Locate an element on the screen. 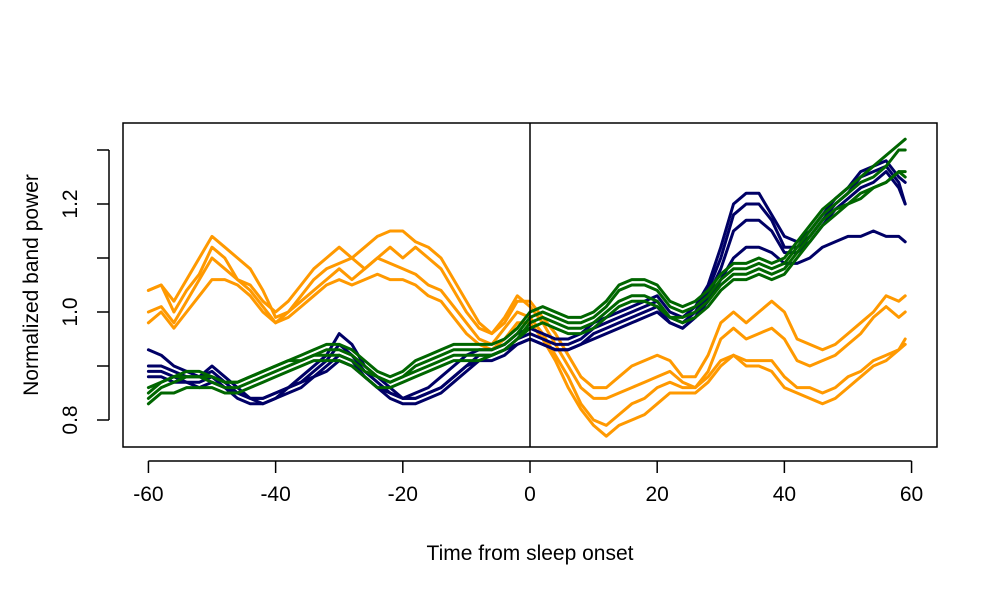 The width and height of the screenshot is (1000, 600). y-tick-label: 1.2 is located at coordinates (70, 203).